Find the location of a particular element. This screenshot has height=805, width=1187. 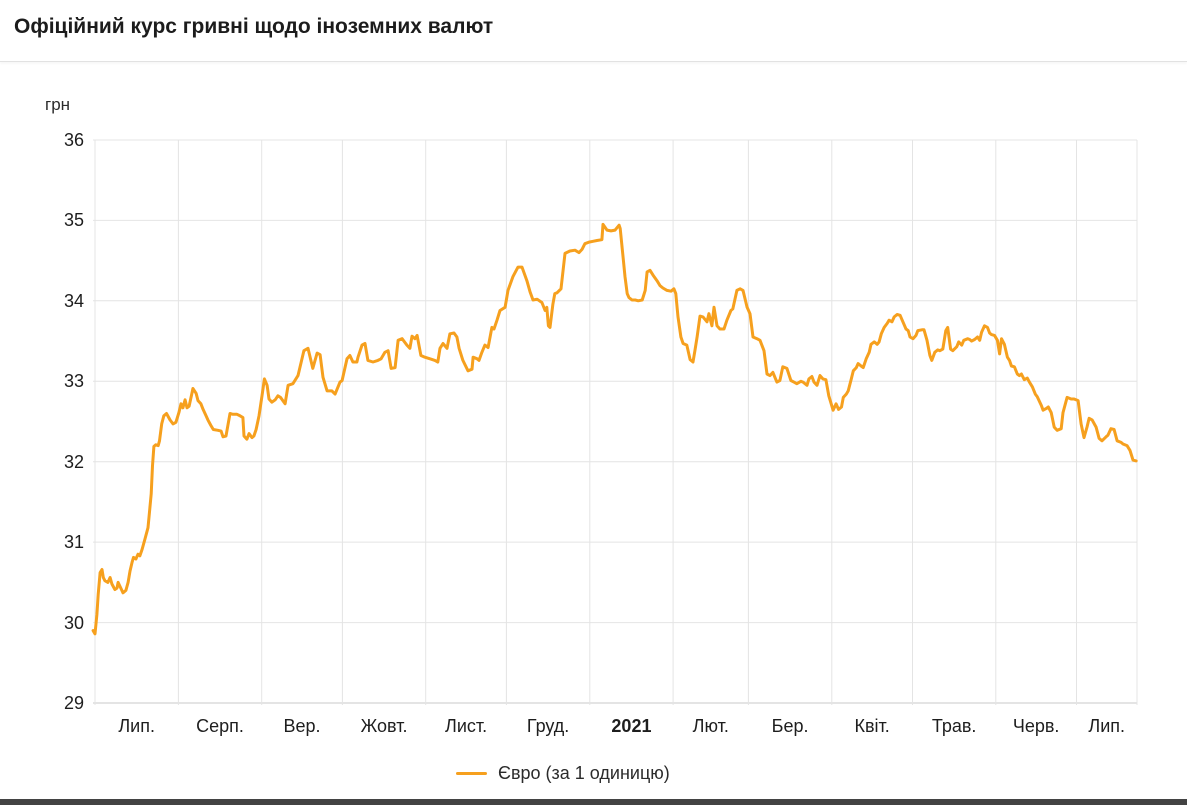

legend: Євро (за 1 одиницю) is located at coordinates (563, 773).